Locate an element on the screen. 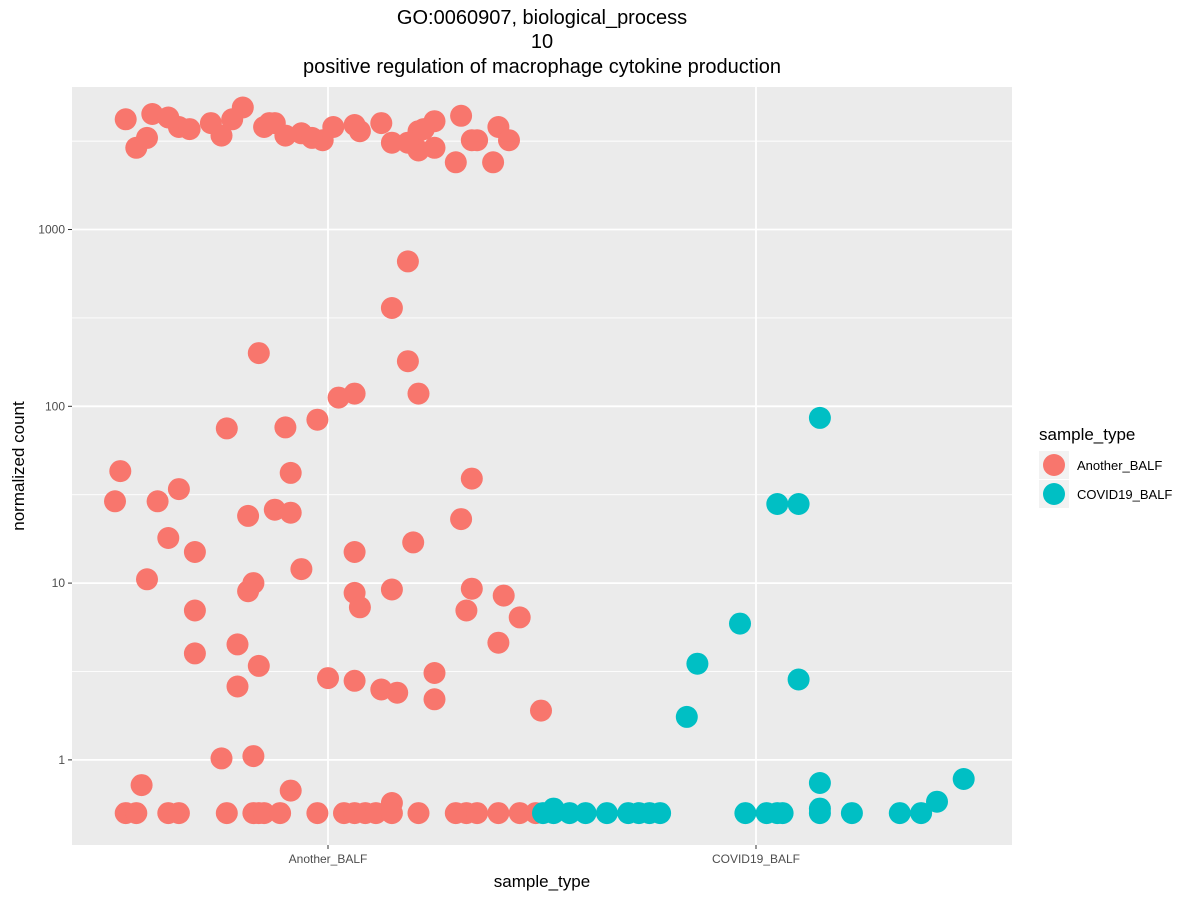  chart-title-line-1: GO:0060907, biological_process is located at coordinates (542, 18).